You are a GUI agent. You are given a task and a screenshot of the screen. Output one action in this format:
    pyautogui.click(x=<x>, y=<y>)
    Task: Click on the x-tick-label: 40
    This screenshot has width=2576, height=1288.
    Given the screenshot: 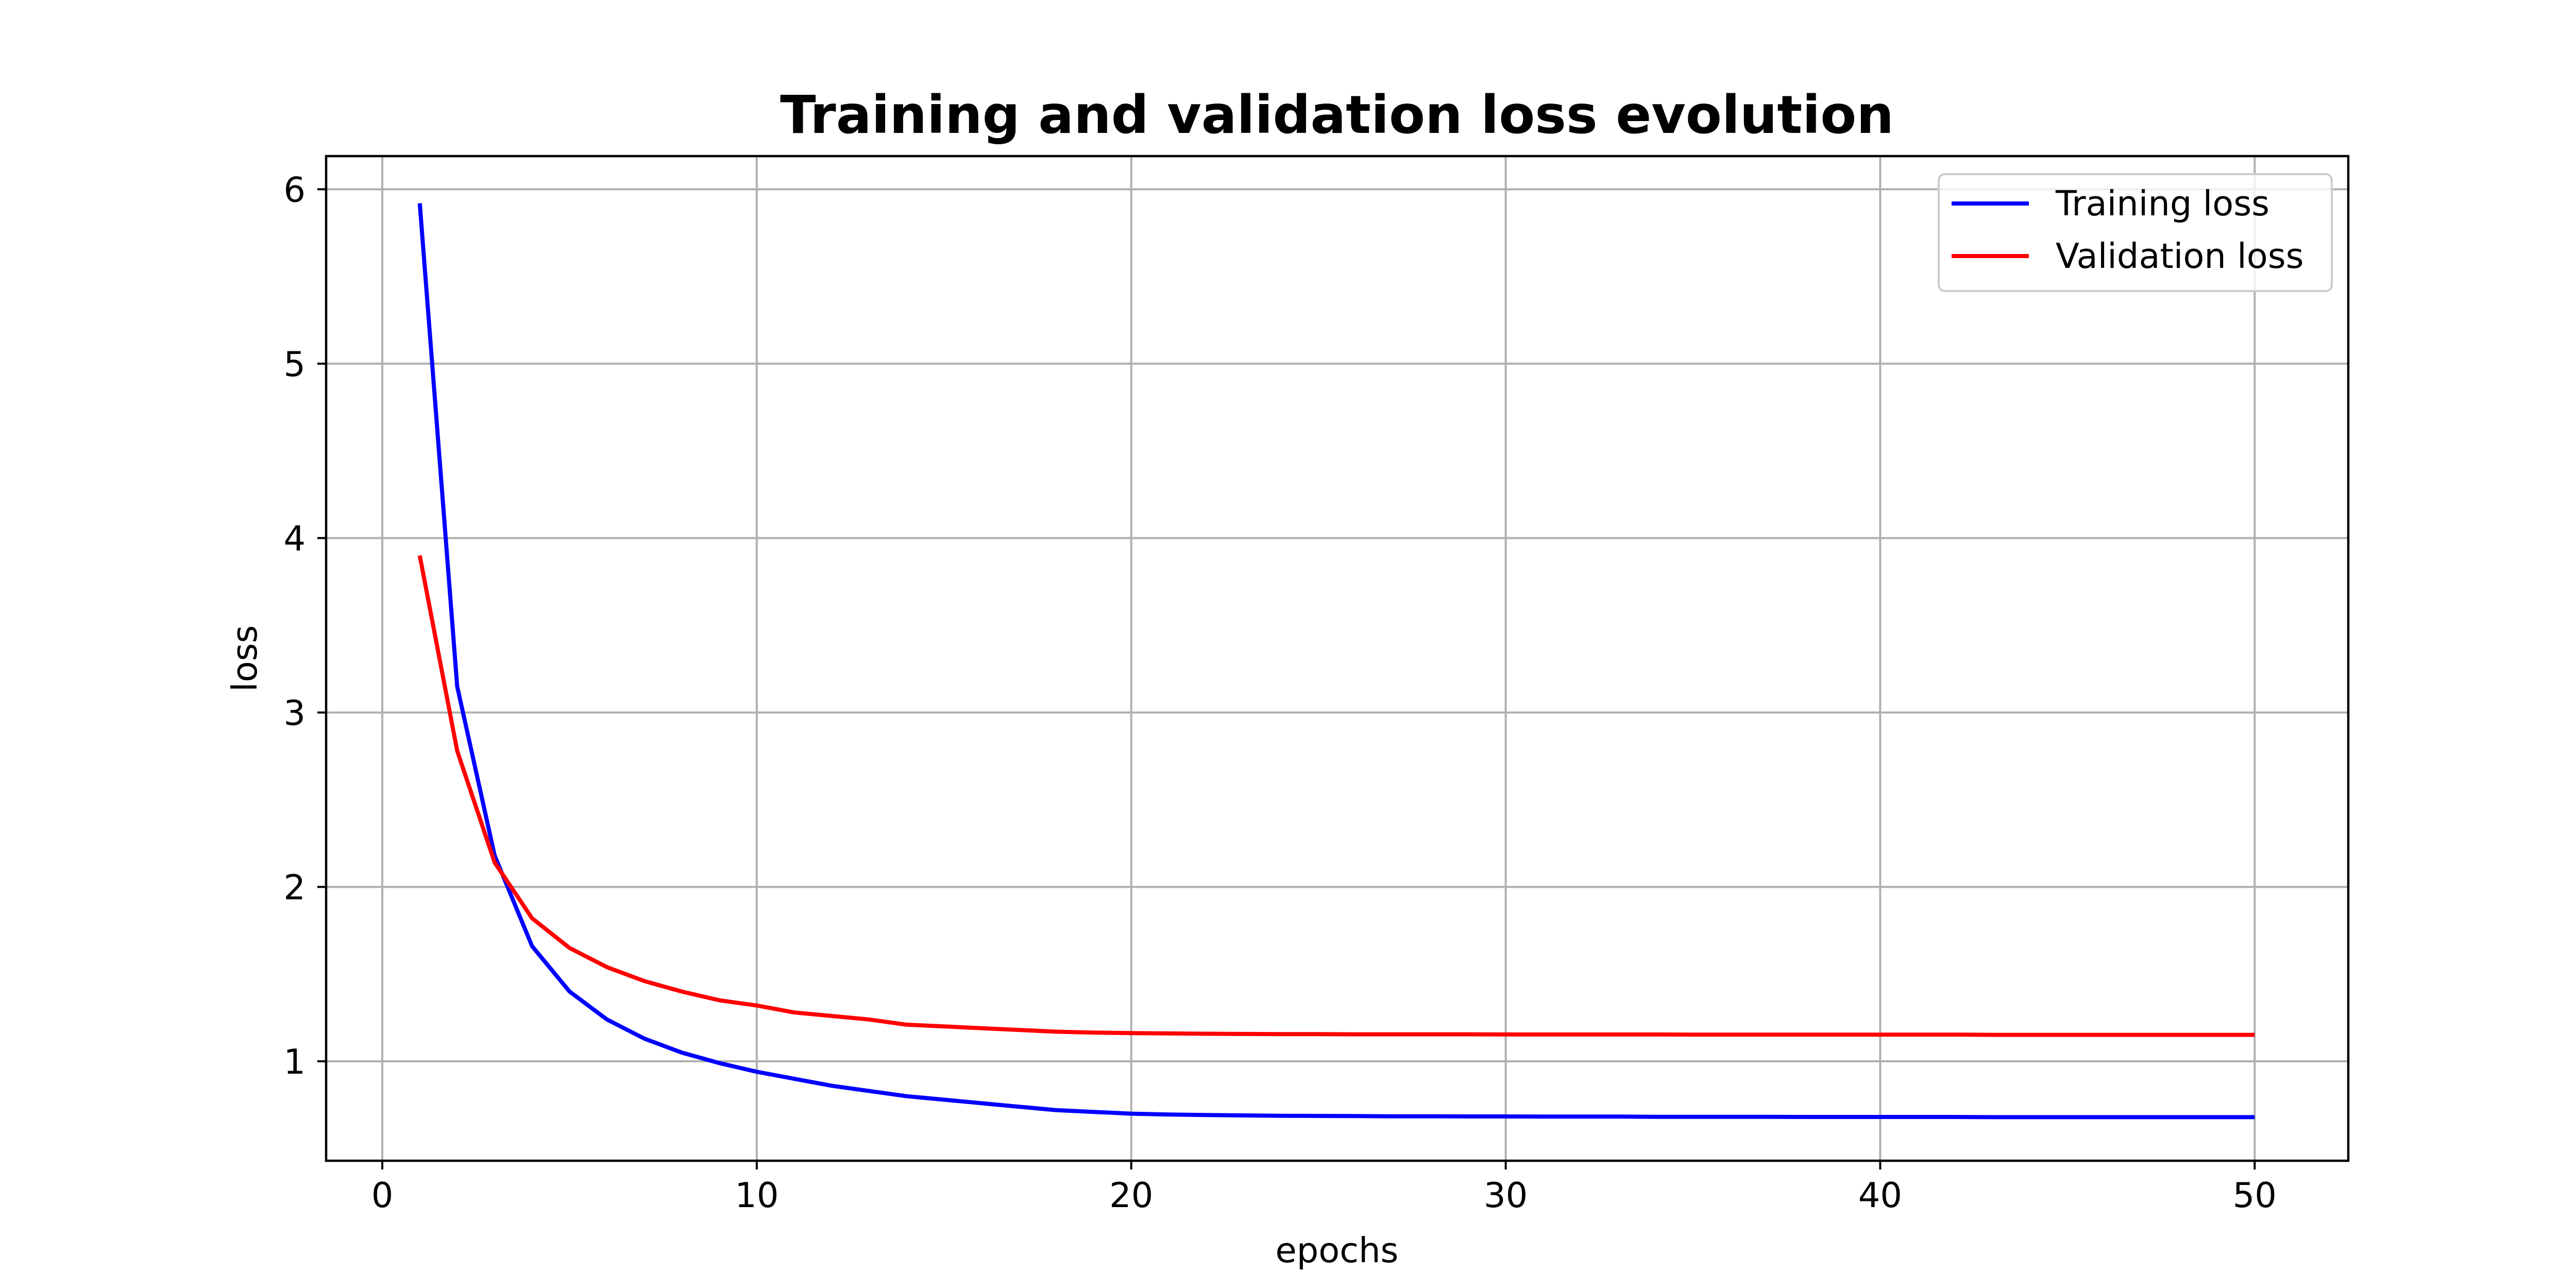 What is the action you would take?
    pyautogui.click(x=1880, y=1195)
    